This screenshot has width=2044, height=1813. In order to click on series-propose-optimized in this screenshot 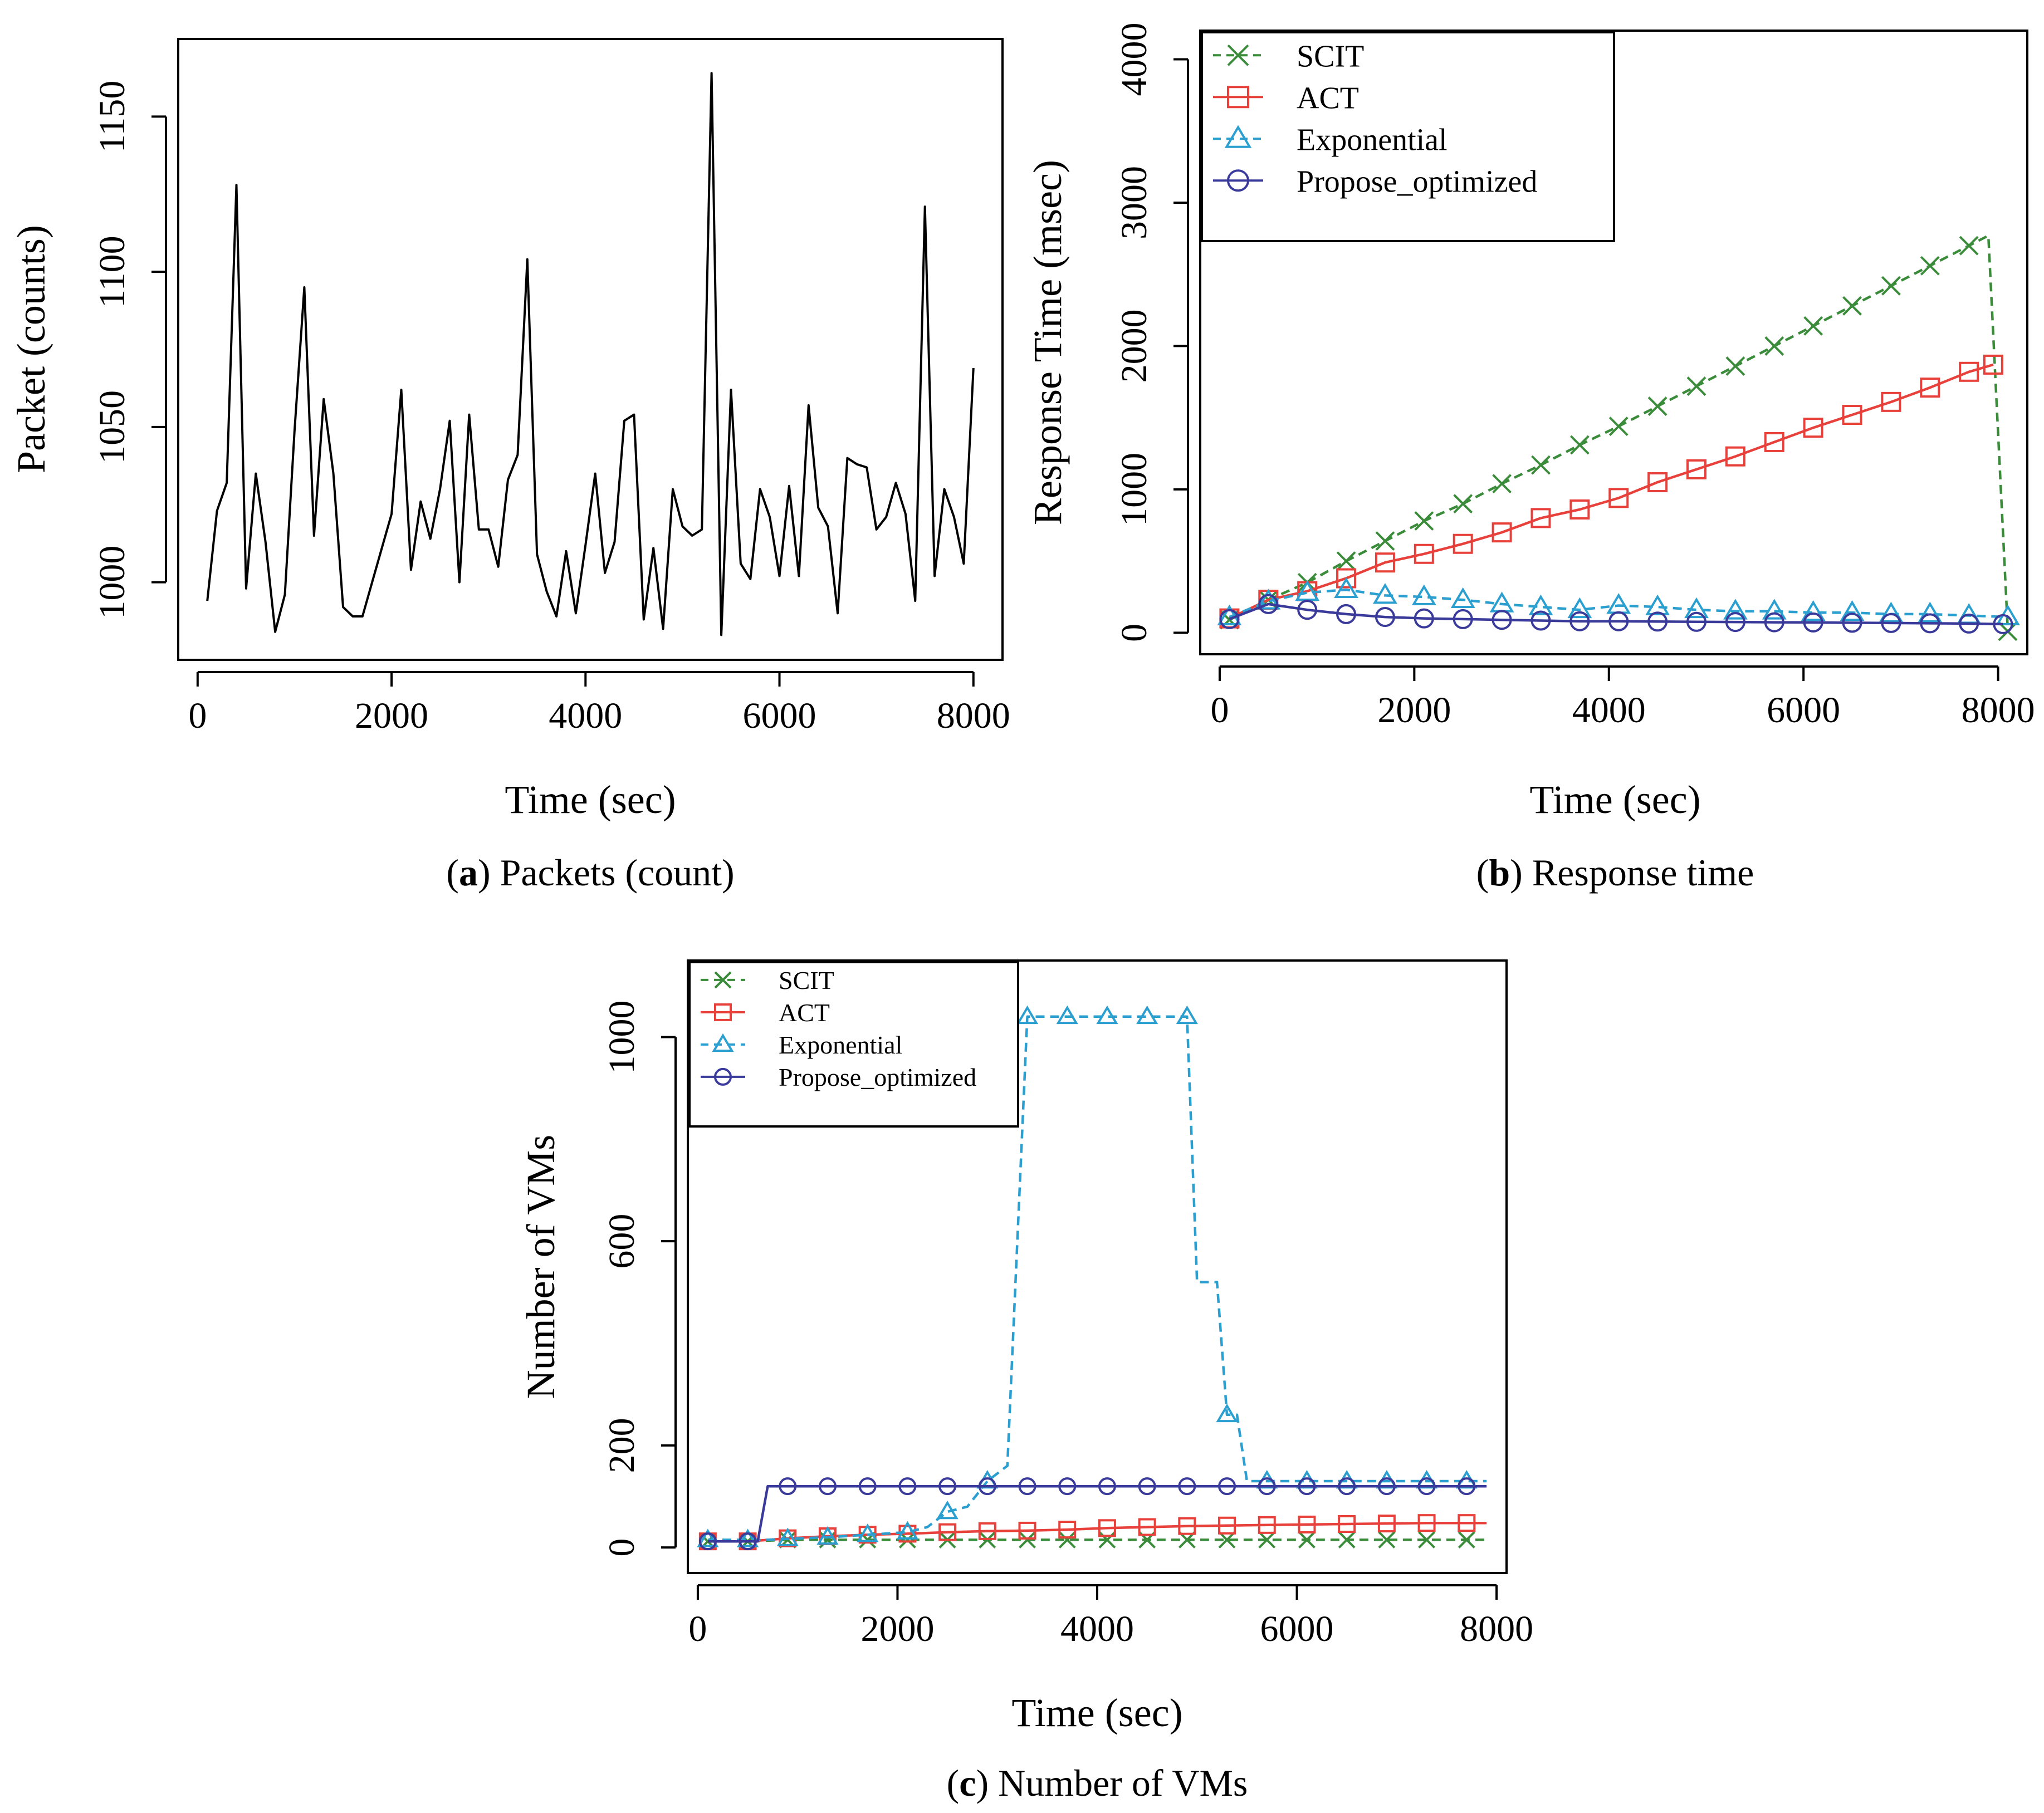, I will do `click(1092, 1514)`.